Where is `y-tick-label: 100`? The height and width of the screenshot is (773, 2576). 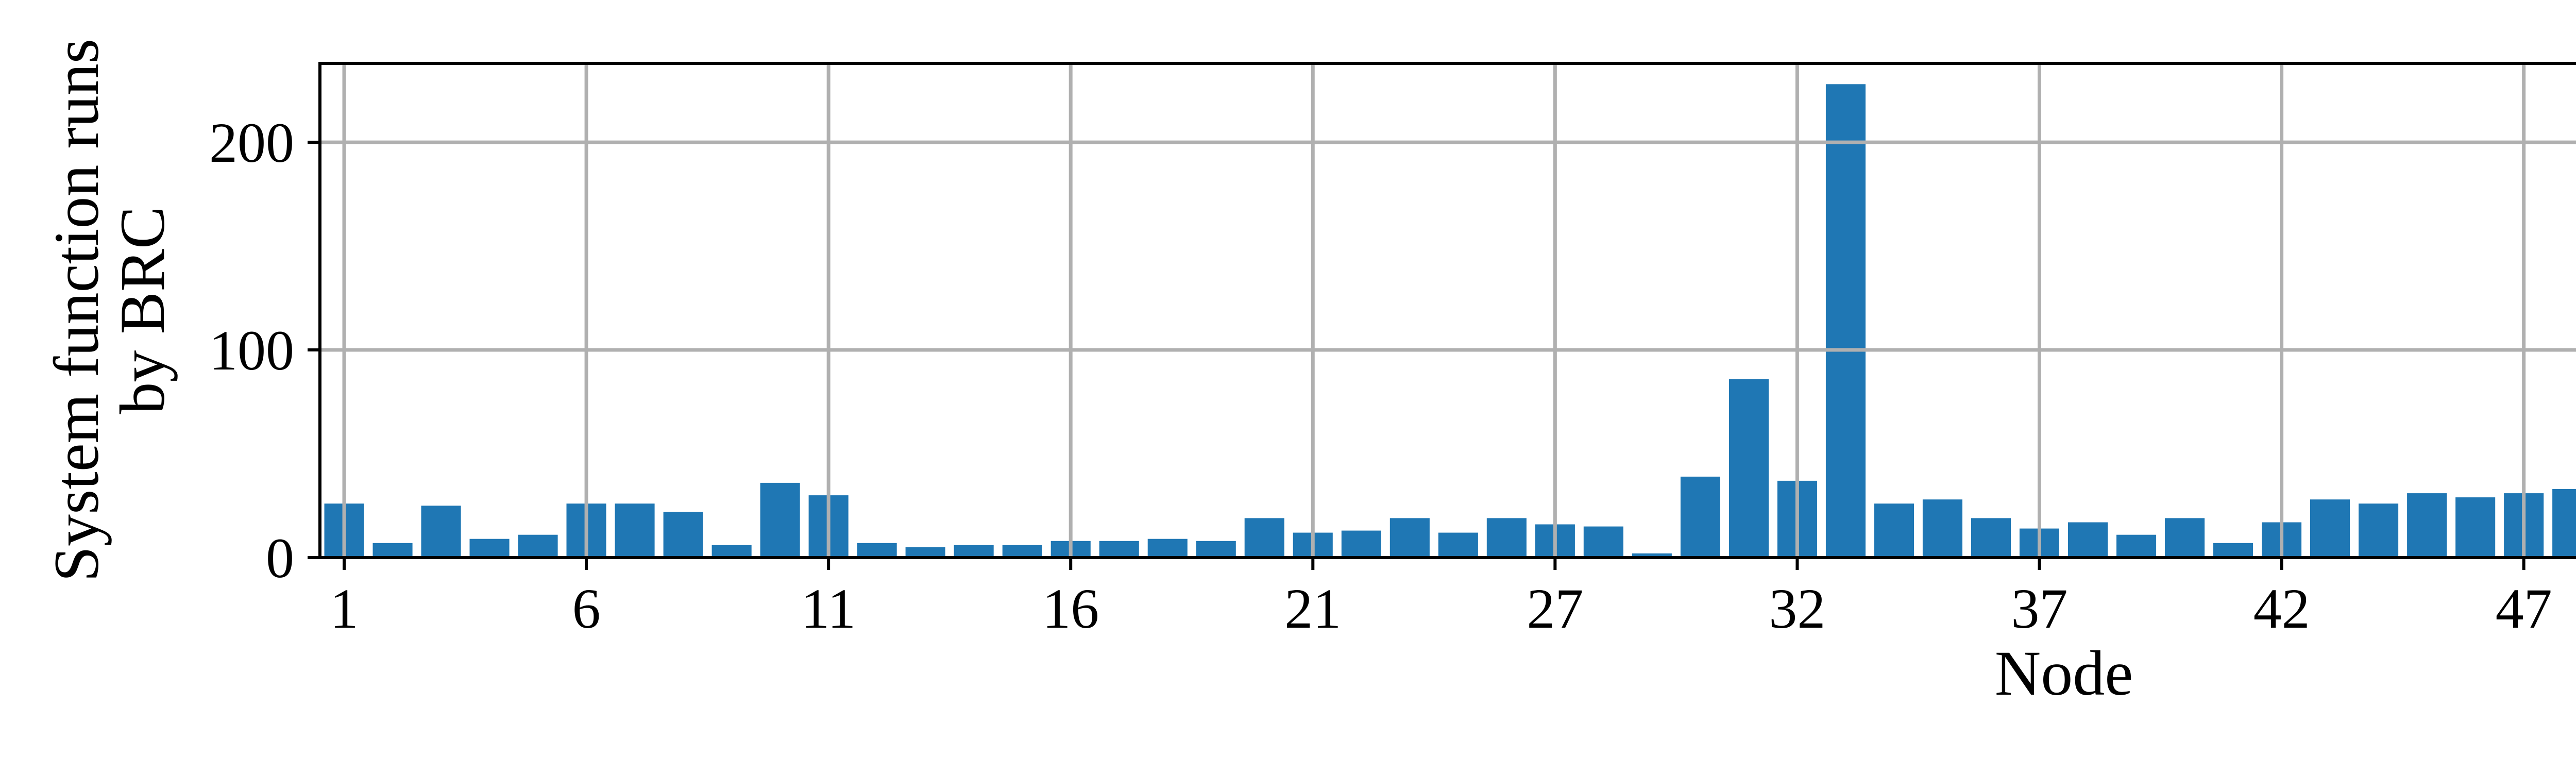 y-tick-label: 100 is located at coordinates (251, 350).